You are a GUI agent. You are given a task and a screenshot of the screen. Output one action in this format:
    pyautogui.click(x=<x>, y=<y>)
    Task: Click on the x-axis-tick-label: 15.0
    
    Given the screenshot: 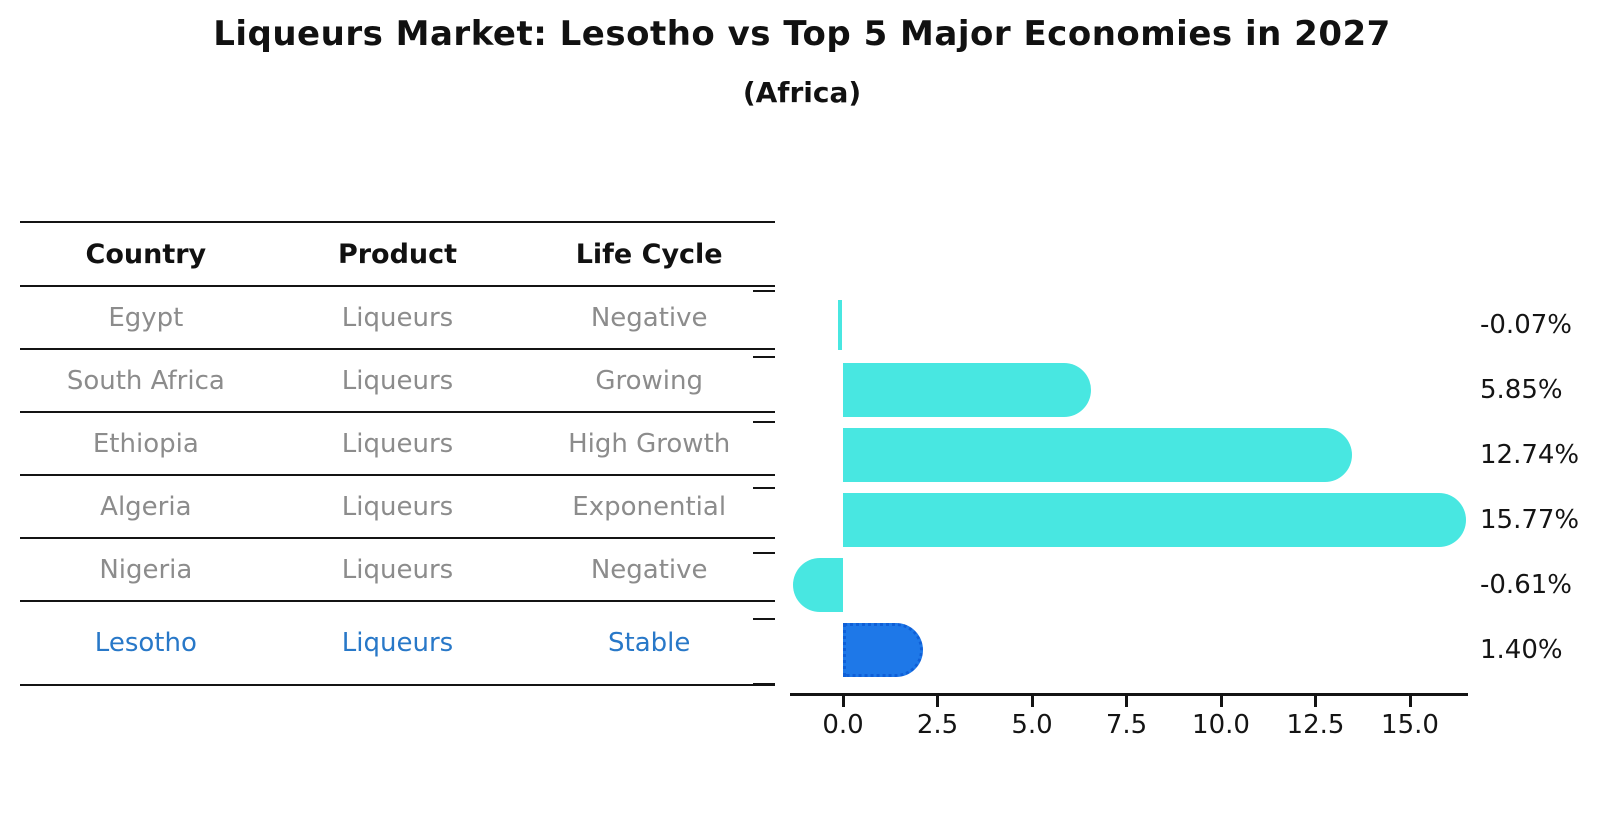 What is the action you would take?
    pyautogui.click(x=1410, y=725)
    